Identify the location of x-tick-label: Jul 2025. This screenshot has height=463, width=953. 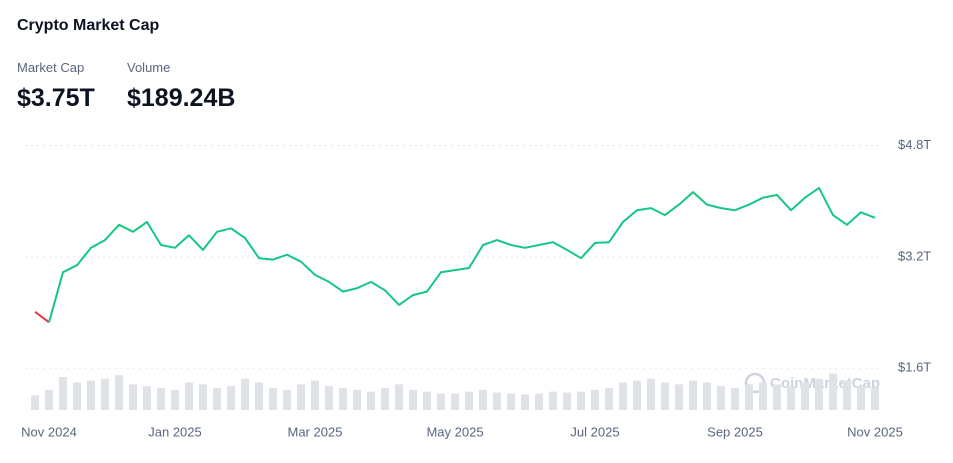
(594, 431).